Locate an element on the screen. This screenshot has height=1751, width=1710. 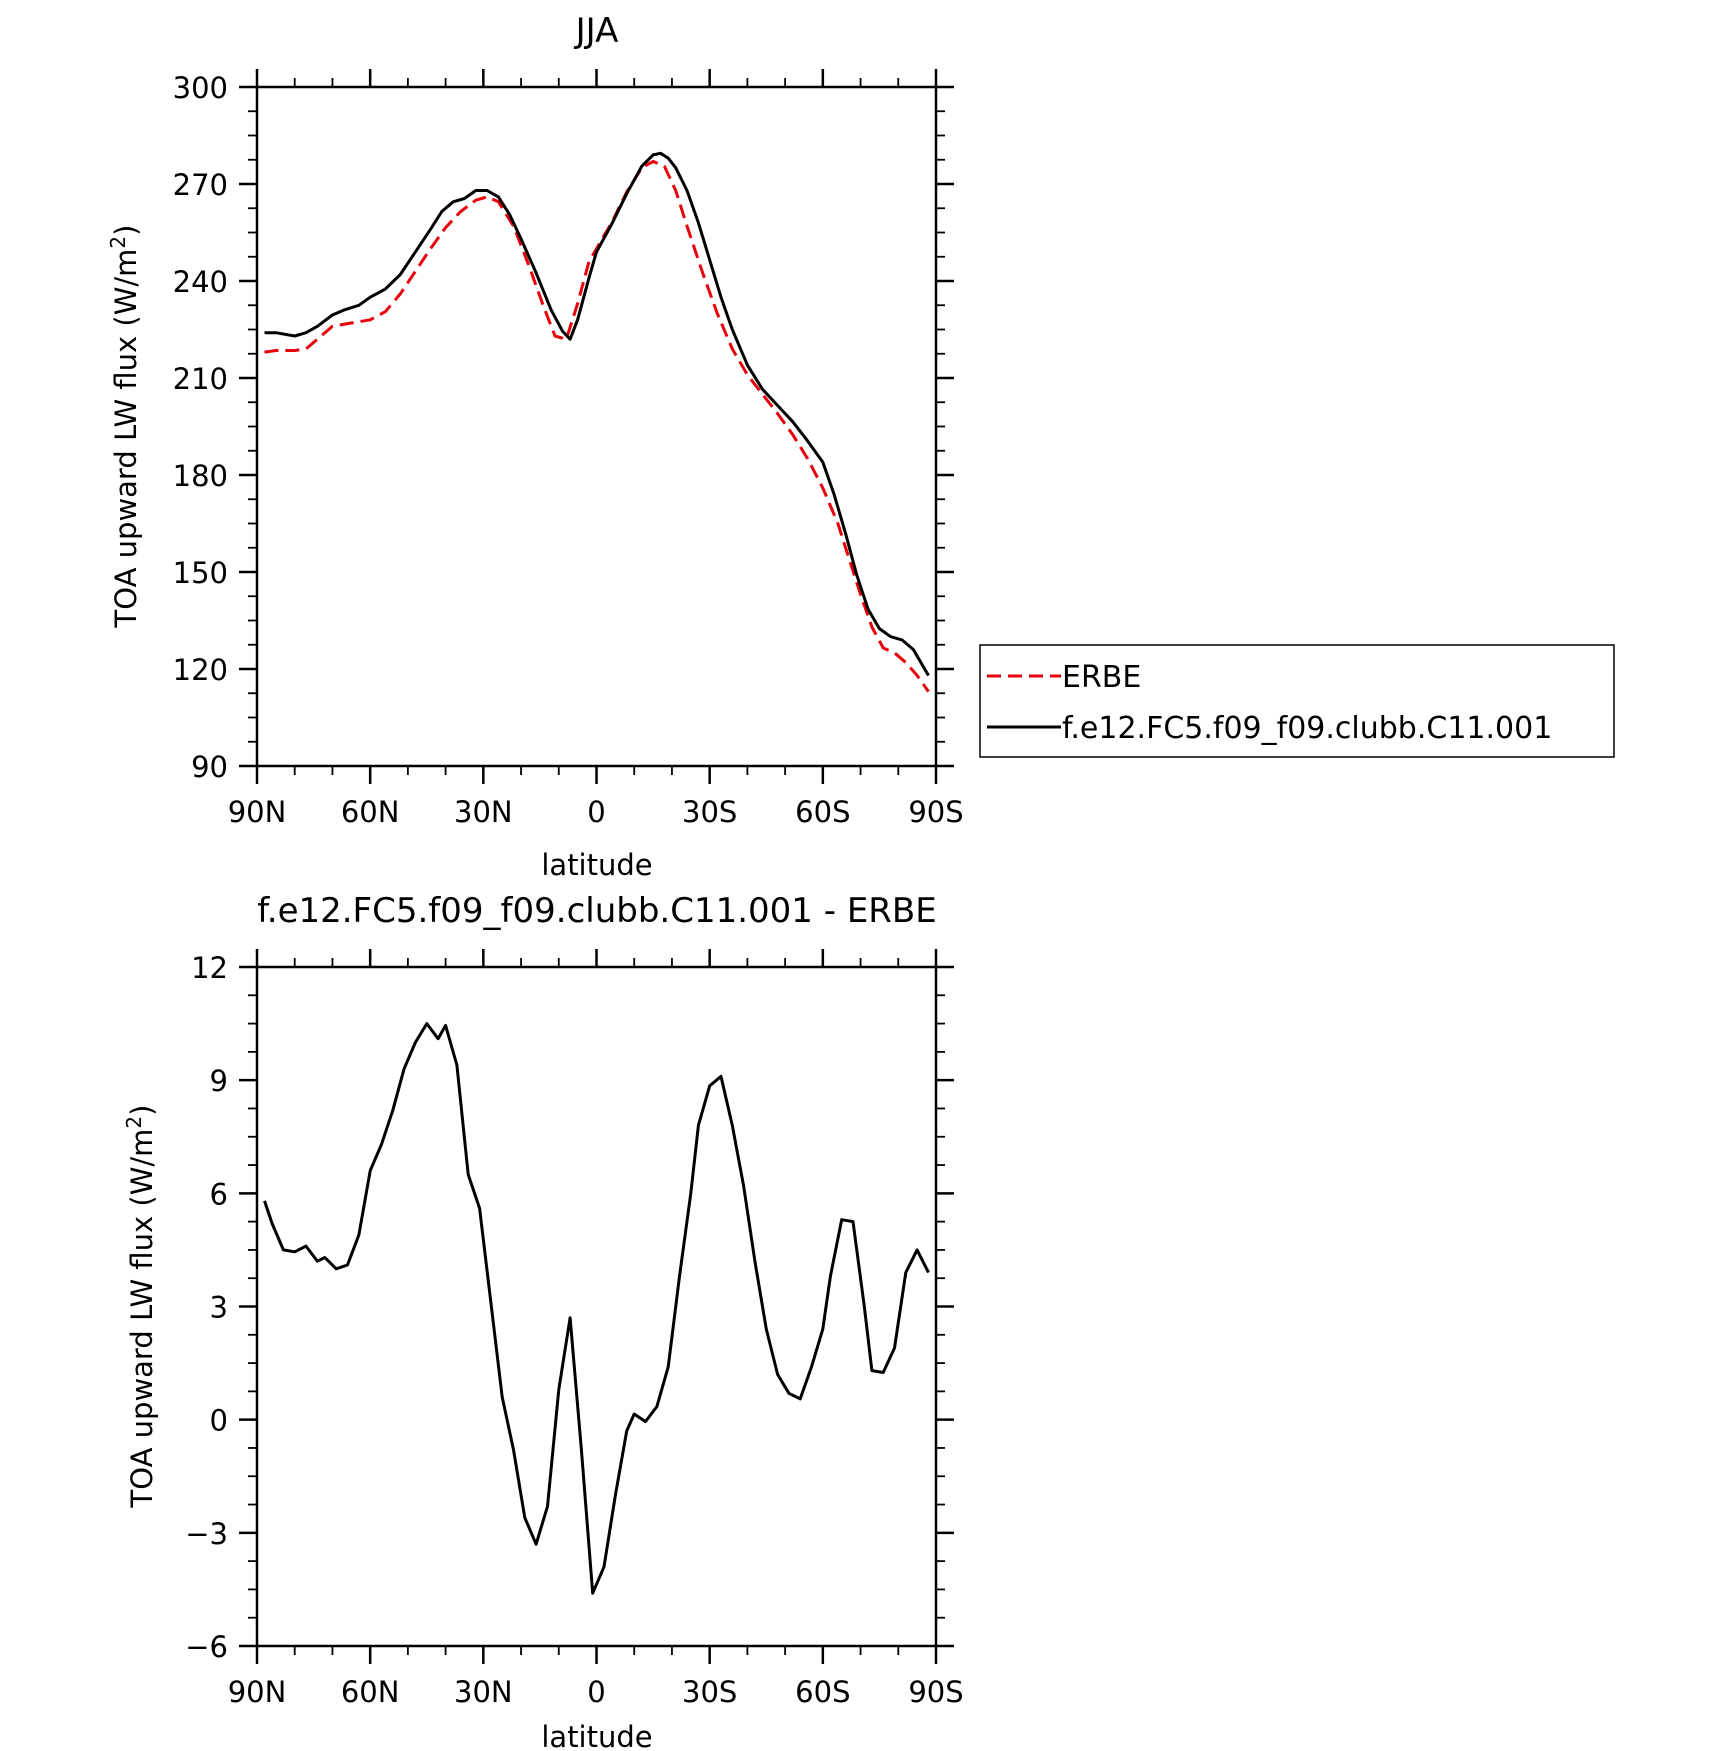
bottom-y-tick-label: 12 is located at coordinates (209, 968).